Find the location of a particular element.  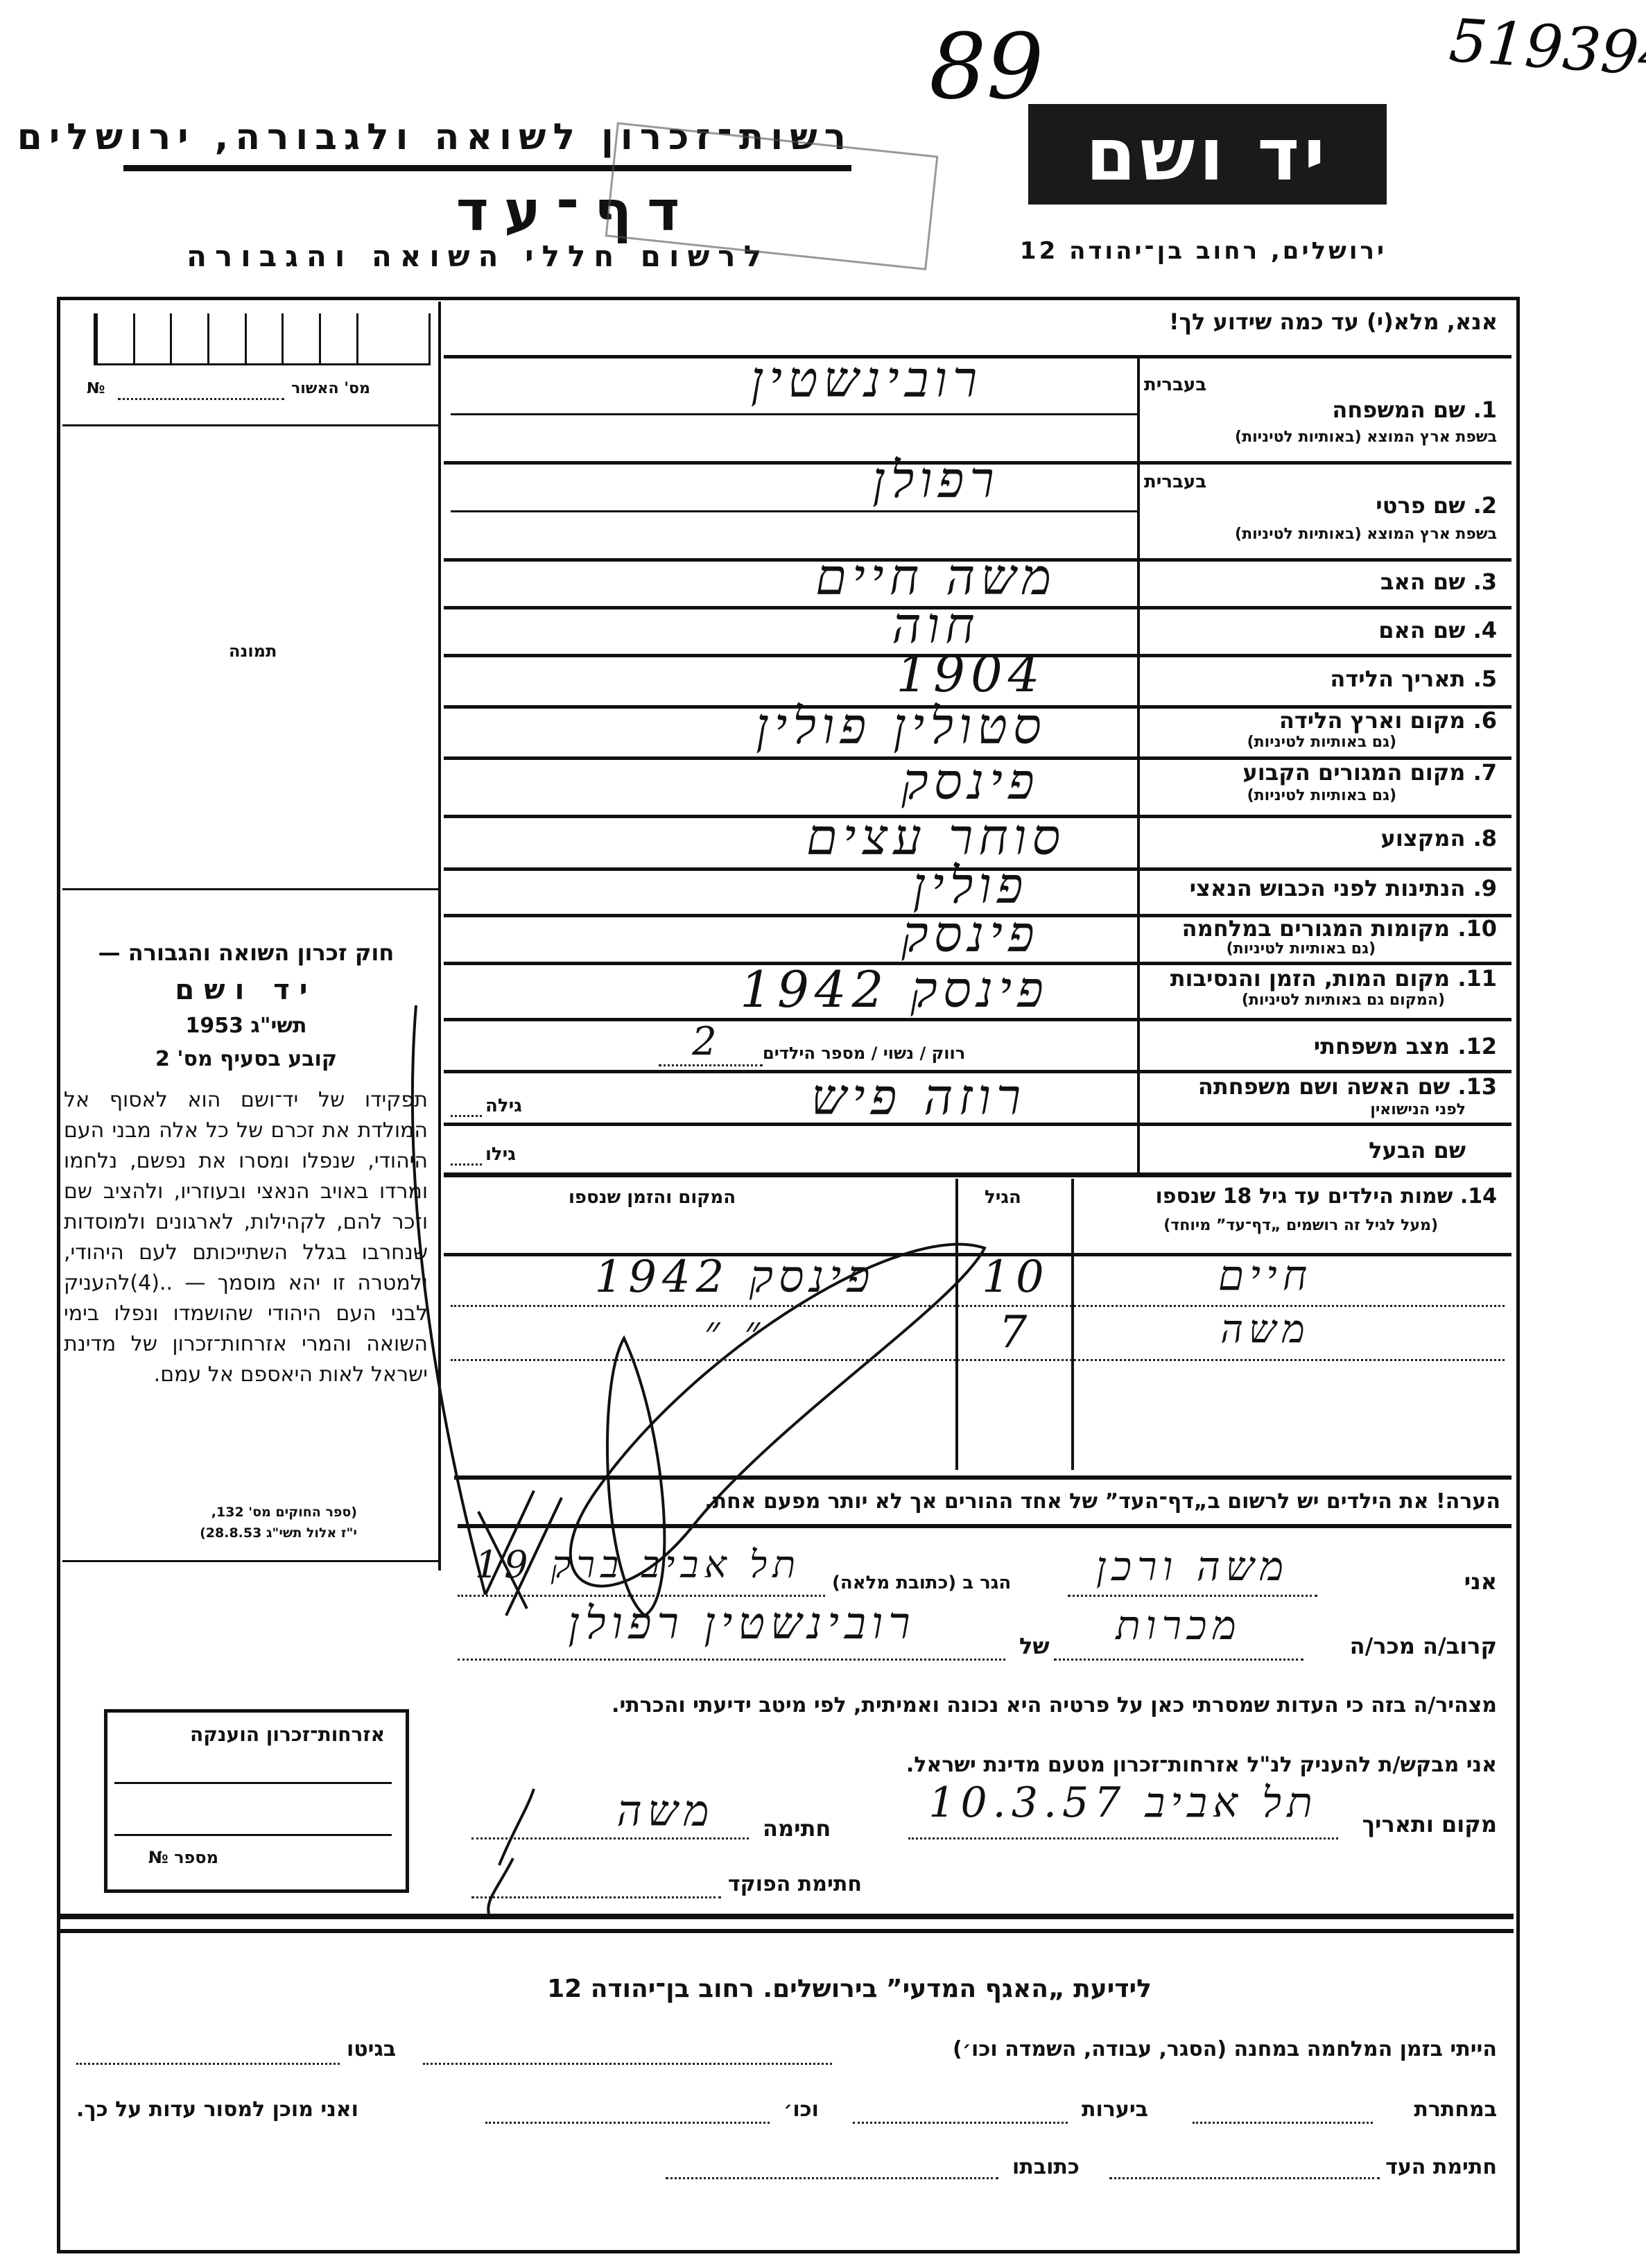

father-name-value: משה חיים is located at coordinates (936, 577).